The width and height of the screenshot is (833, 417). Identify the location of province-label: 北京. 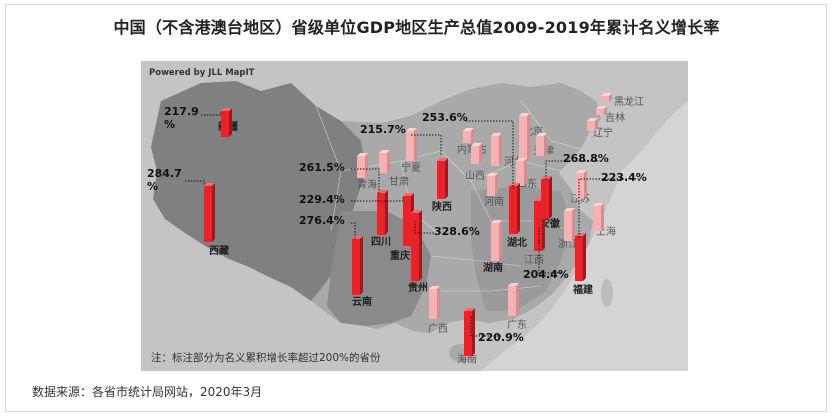
(533, 132).